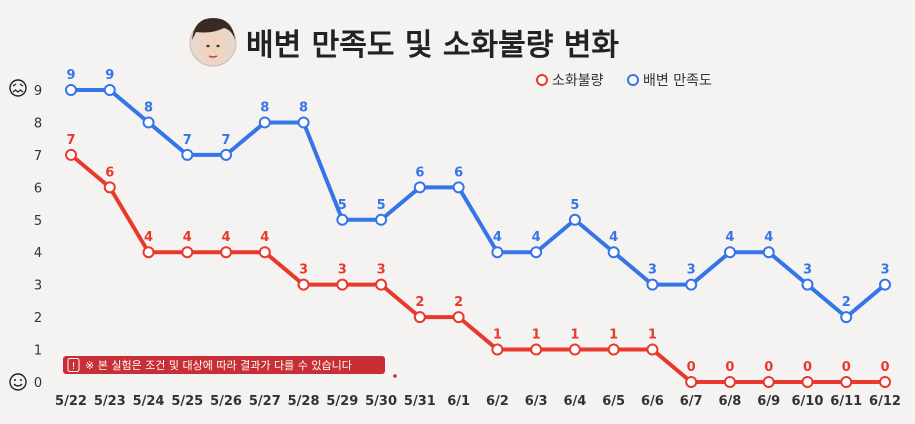  I want to click on x-tick-label: 5/27, so click(265, 401).